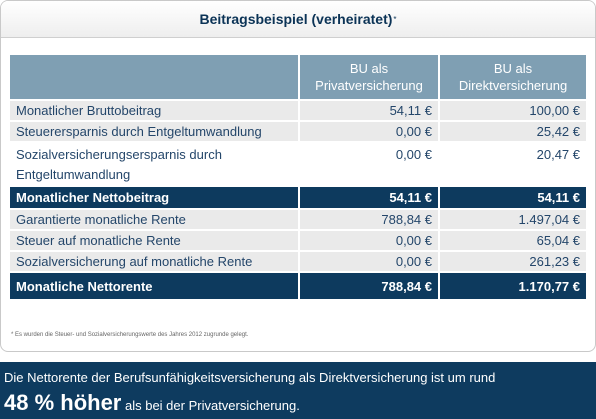 This screenshot has height=419, width=596. I want to click on row-label: Steuerersparnis durch Entgeltumwandlung, so click(154, 131).